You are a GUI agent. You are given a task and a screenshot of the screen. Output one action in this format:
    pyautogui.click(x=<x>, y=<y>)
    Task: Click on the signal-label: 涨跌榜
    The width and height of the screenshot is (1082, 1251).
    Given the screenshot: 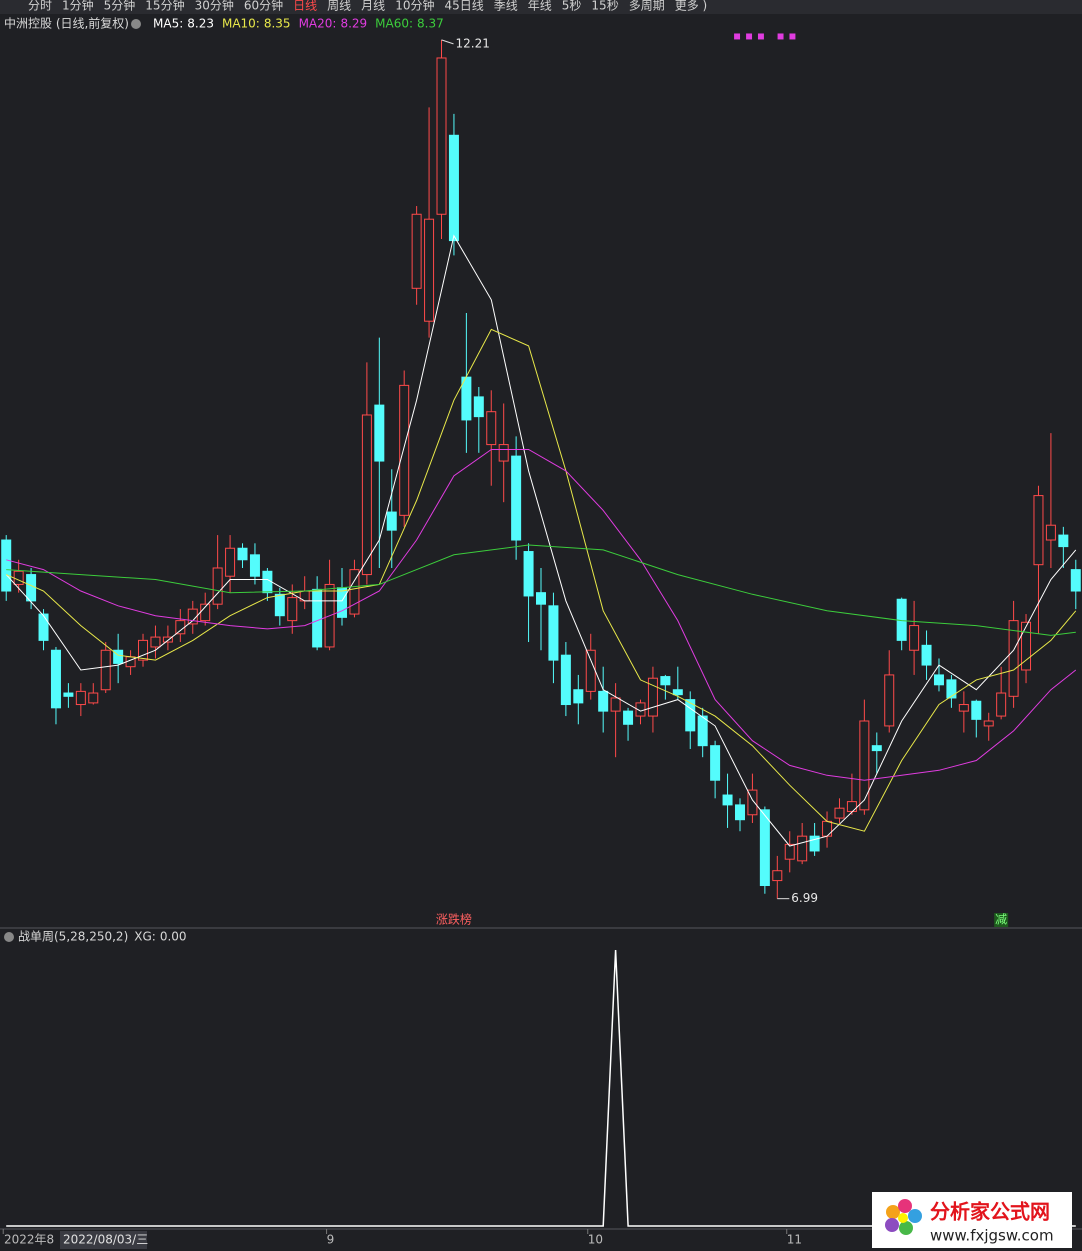 What is the action you would take?
    pyautogui.click(x=454, y=919)
    